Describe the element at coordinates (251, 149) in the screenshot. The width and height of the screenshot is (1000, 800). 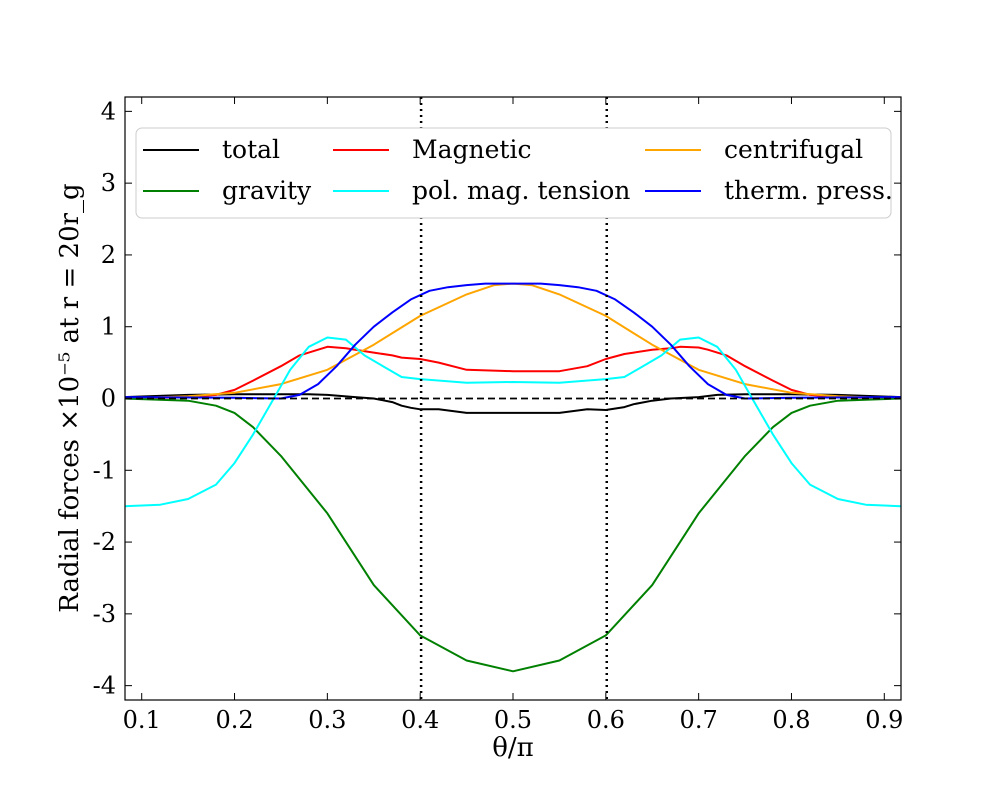
I see `legend-label-total: total` at that location.